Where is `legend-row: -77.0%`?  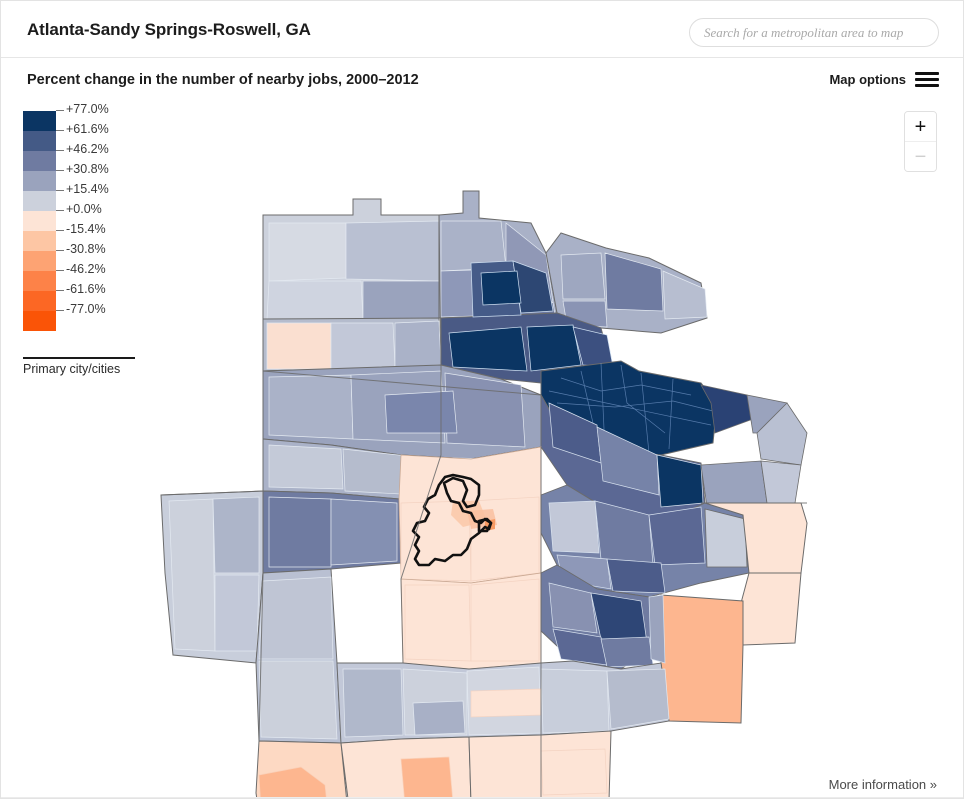 legend-row: -77.0% is located at coordinates (98, 316).